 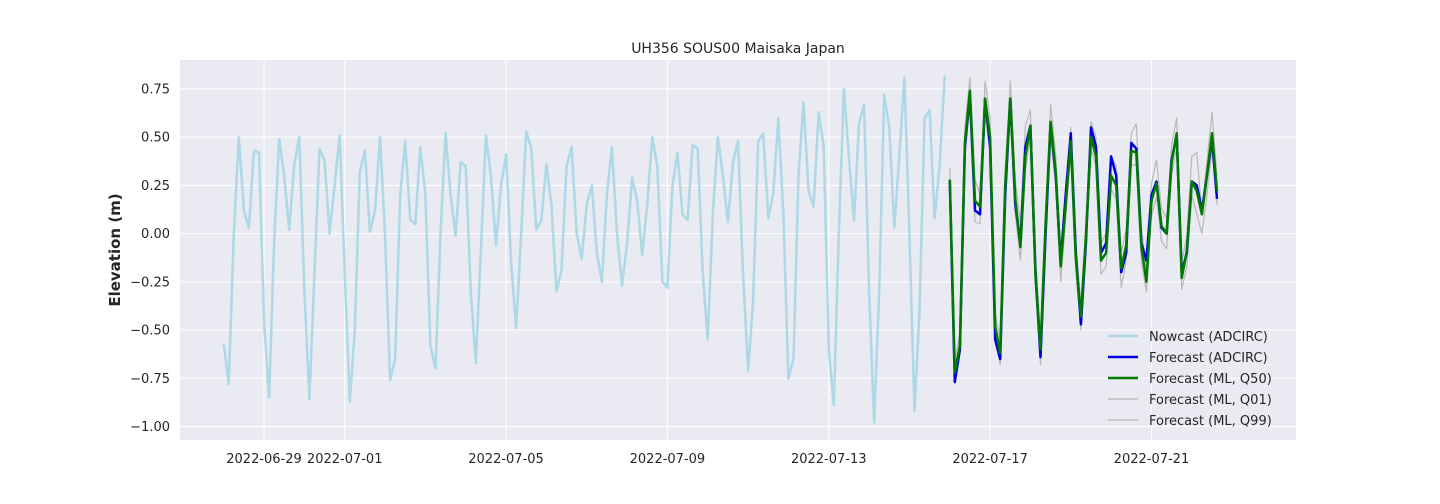 I want to click on x-tick-label: 2022-07-17, so click(x=990, y=459).